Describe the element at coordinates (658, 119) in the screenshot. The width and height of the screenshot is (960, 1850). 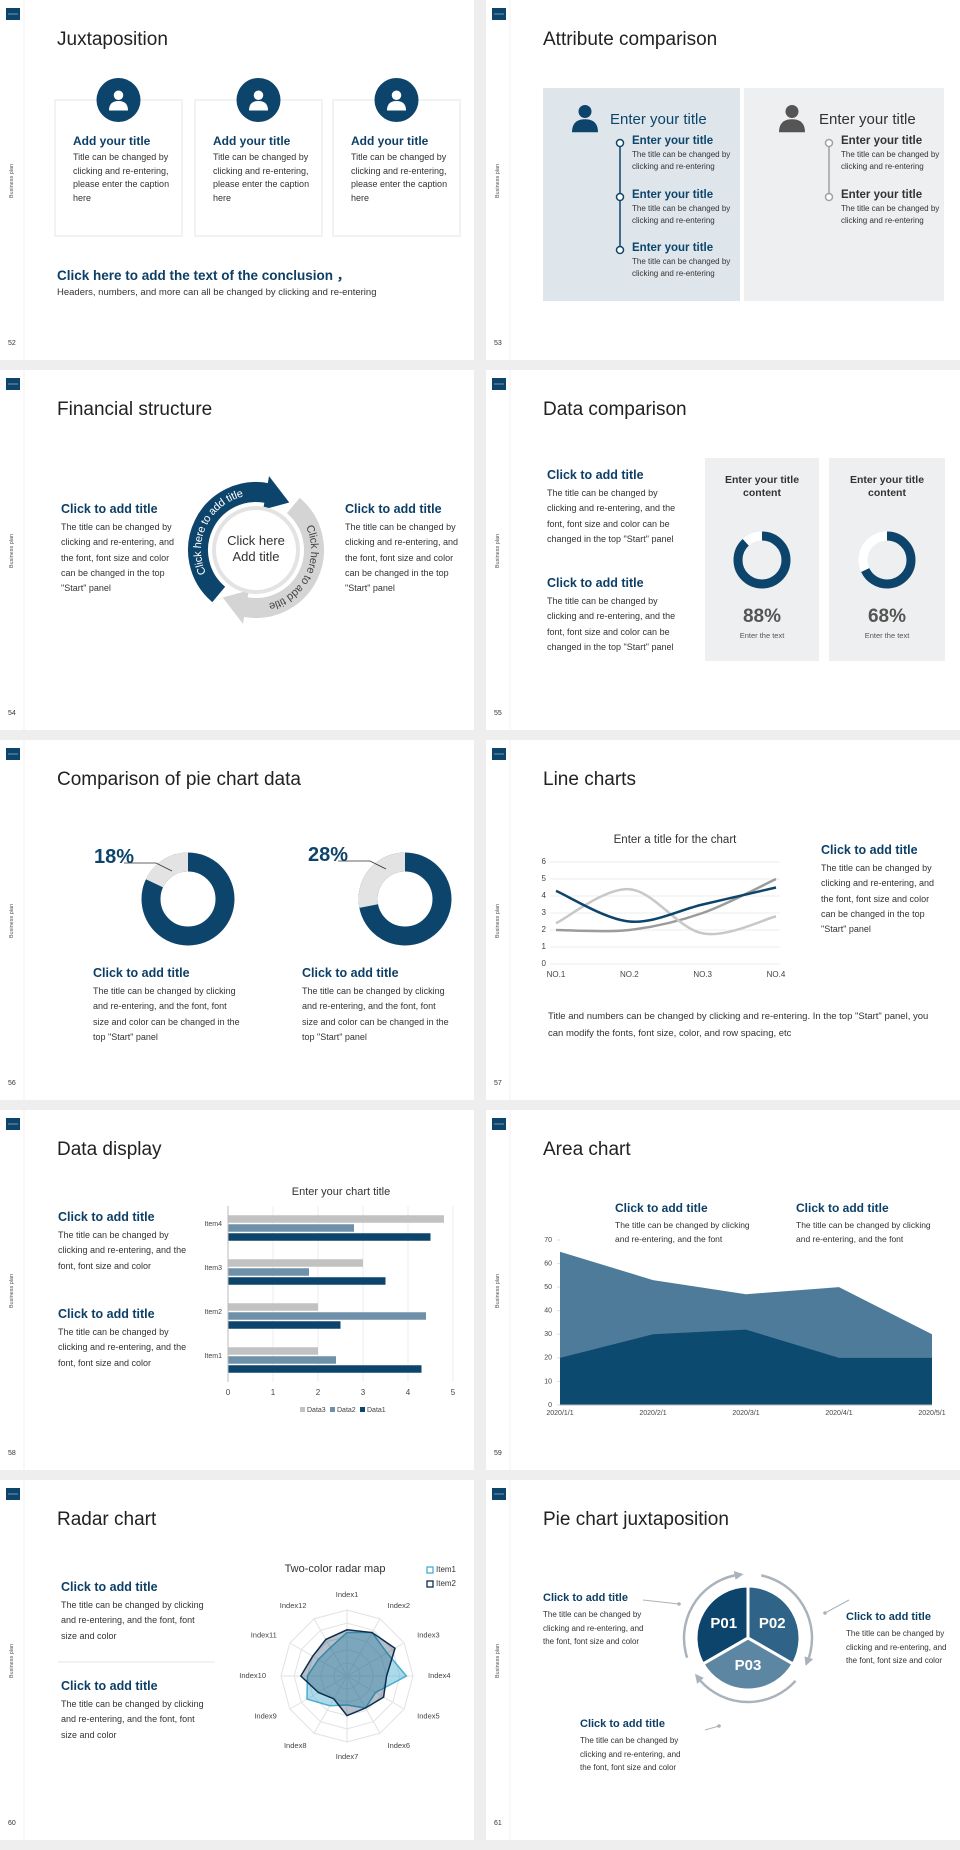
I see `panel-title: Enter your title` at that location.